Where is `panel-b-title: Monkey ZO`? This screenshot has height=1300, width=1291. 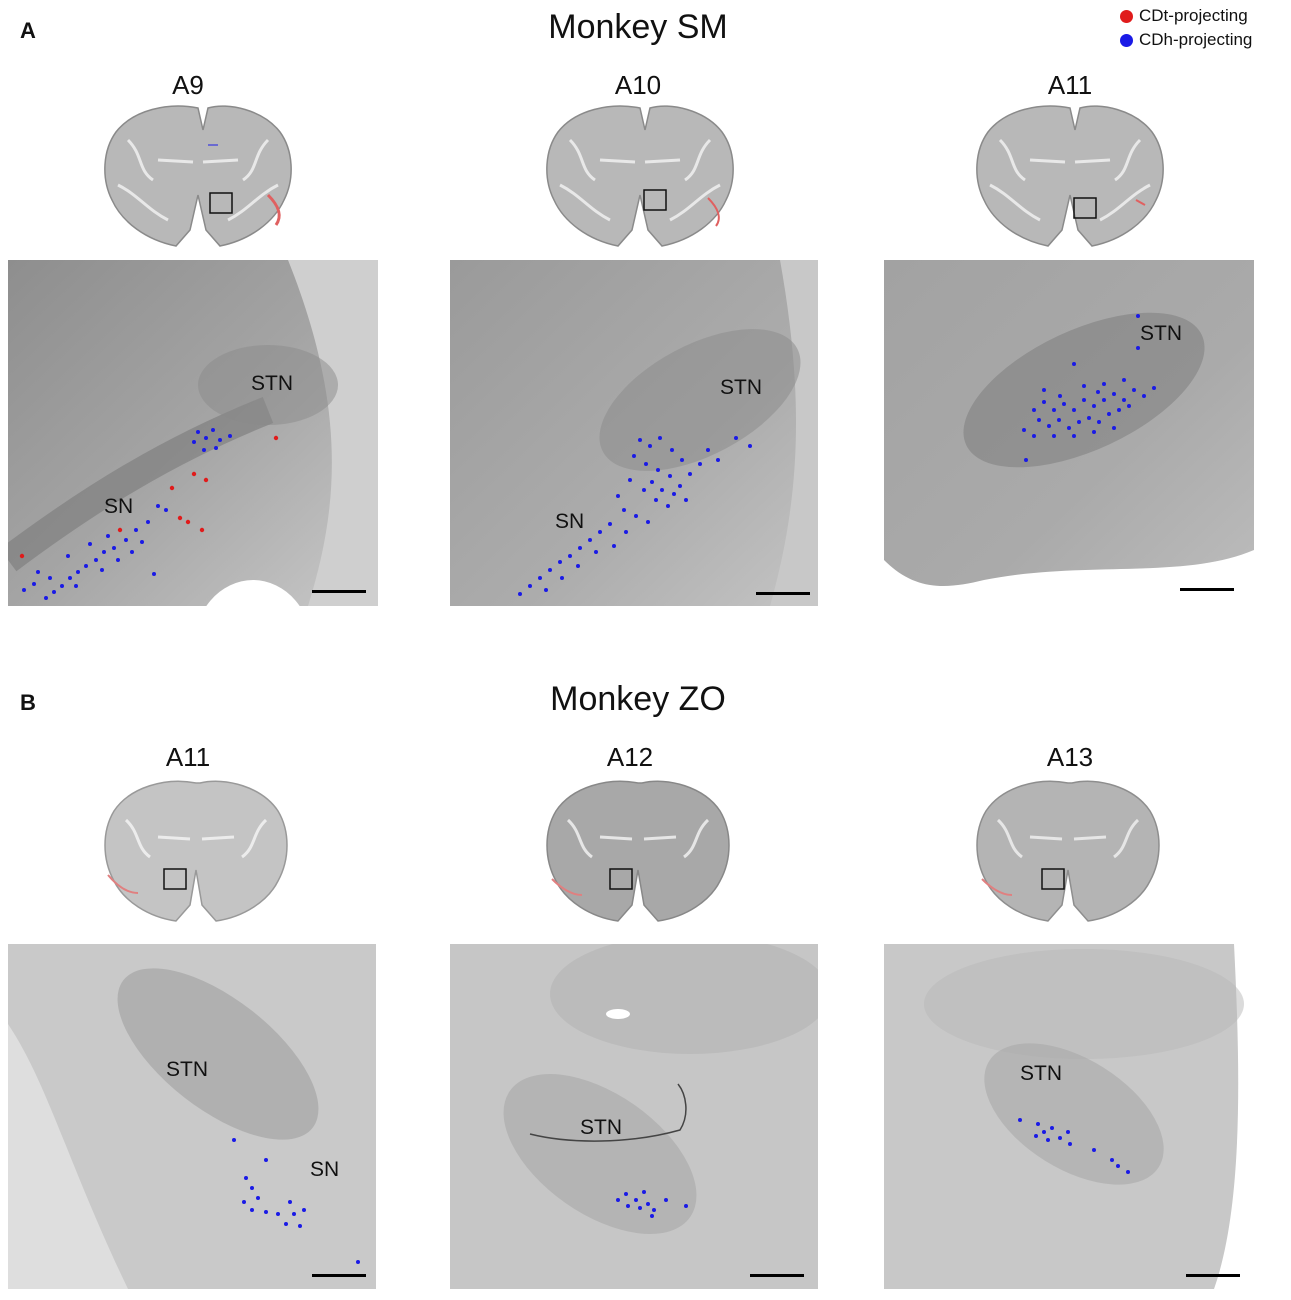 panel-b-title: Monkey ZO is located at coordinates (638, 699).